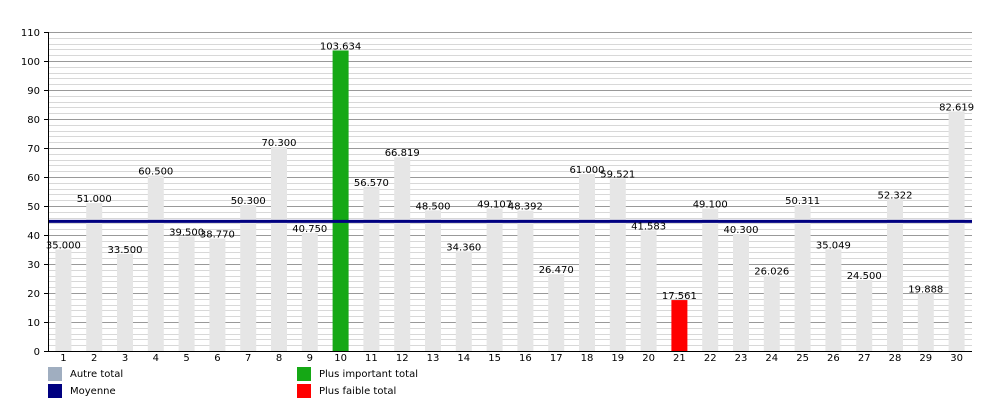 The width and height of the screenshot is (1000, 400). Describe the element at coordinates (93, 391) in the screenshot. I see `legend-label-moyenne: Moyenne` at that location.